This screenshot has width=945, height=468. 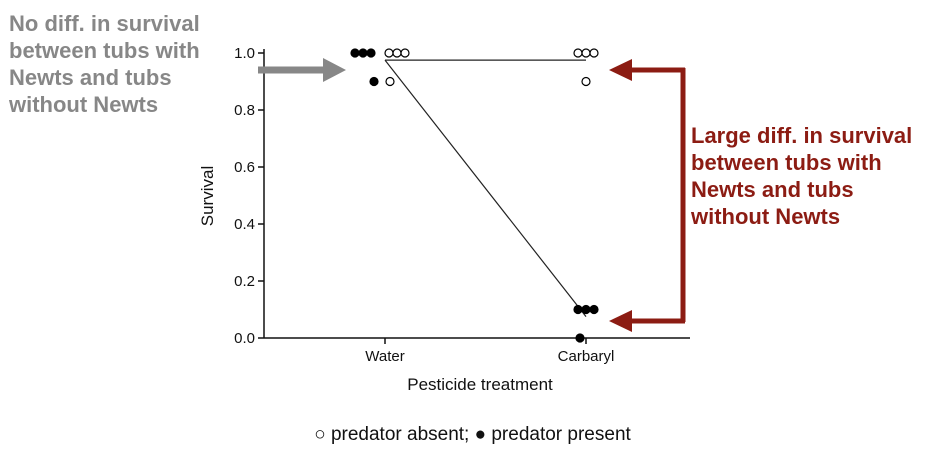 I want to click on y-tick-label: 0.6, so click(x=244, y=167).